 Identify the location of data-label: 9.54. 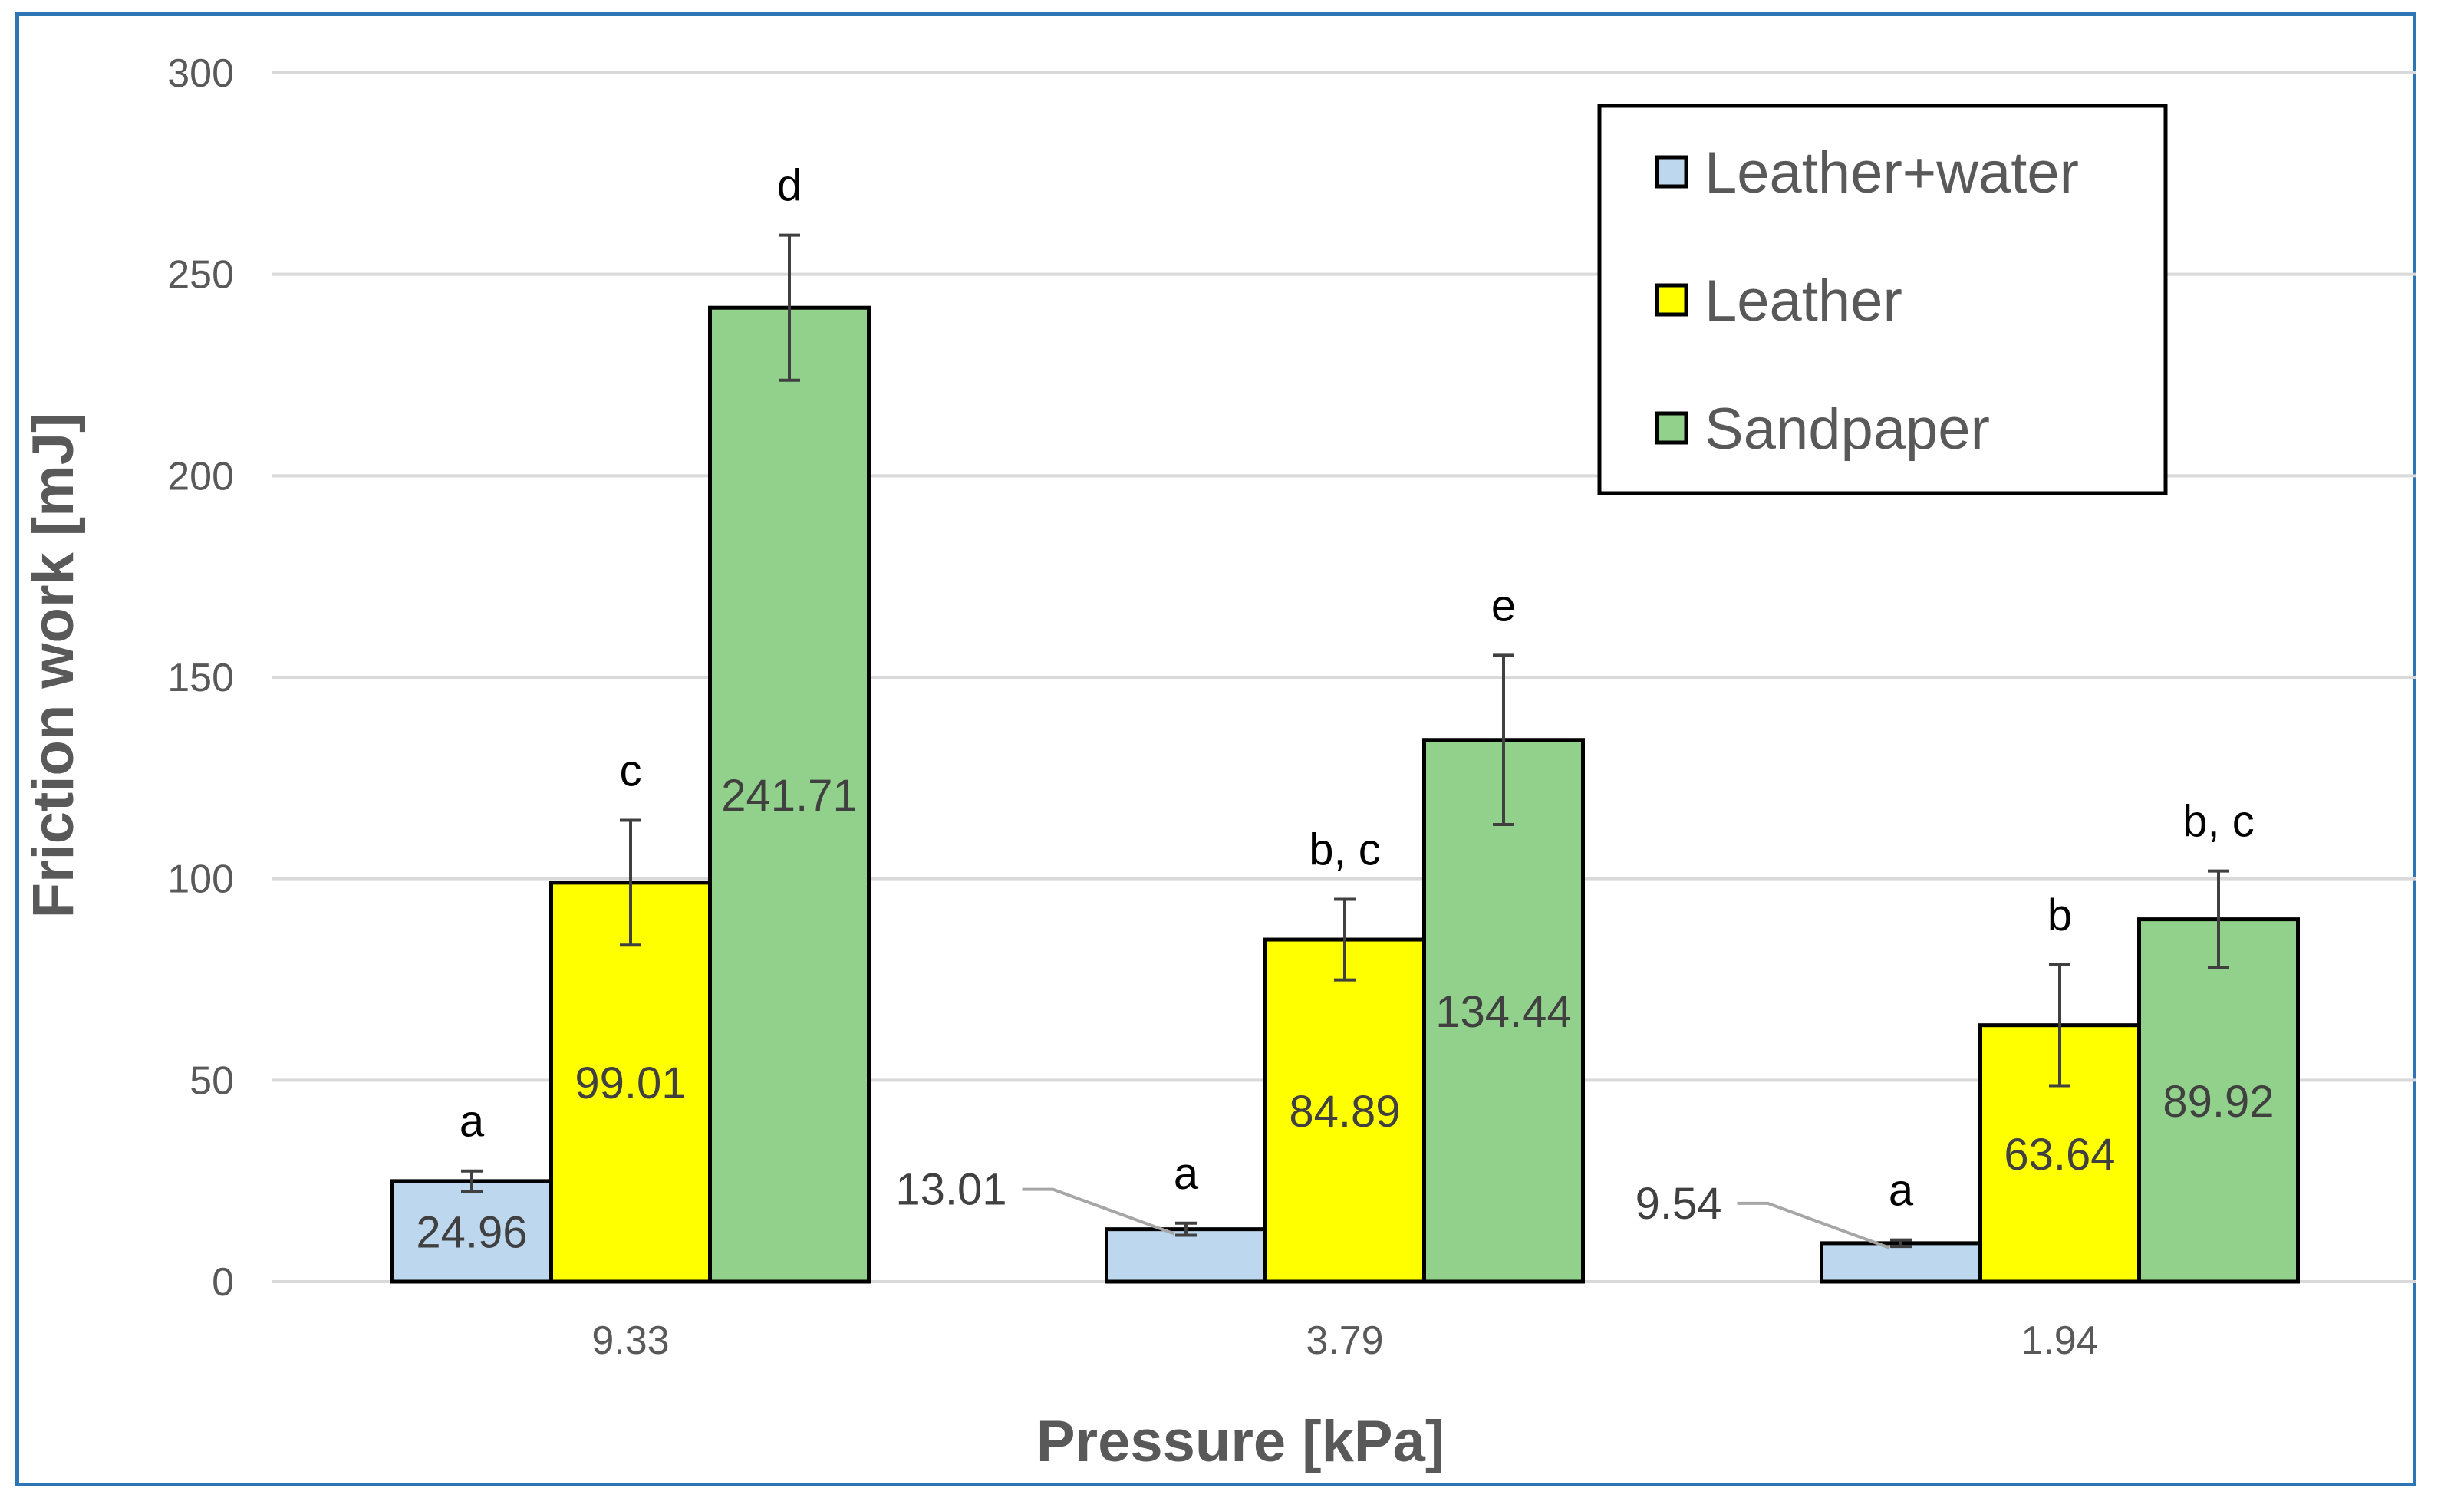
(1679, 1204).